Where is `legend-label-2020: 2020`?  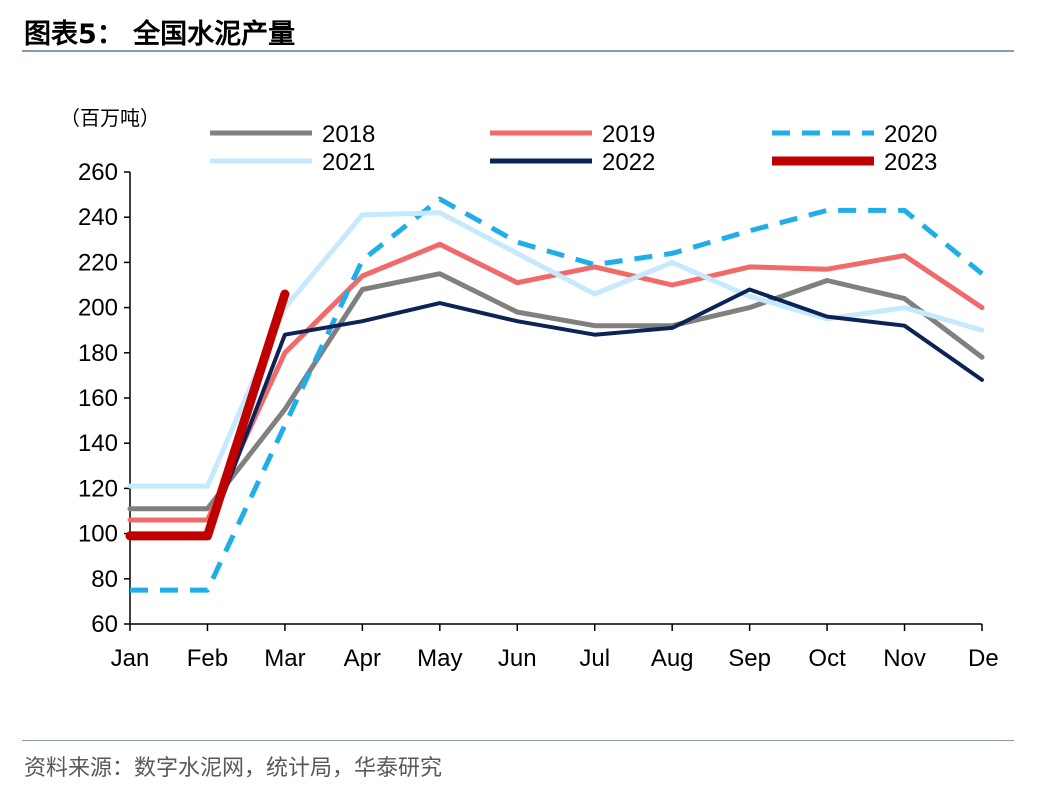 legend-label-2020: 2020 is located at coordinates (910, 134).